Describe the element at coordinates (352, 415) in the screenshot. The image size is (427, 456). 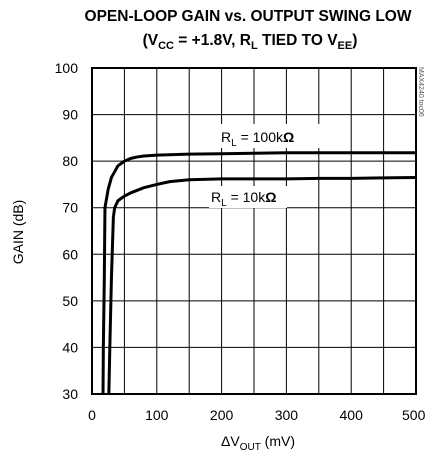
I see `x-tick-label: 400` at that location.